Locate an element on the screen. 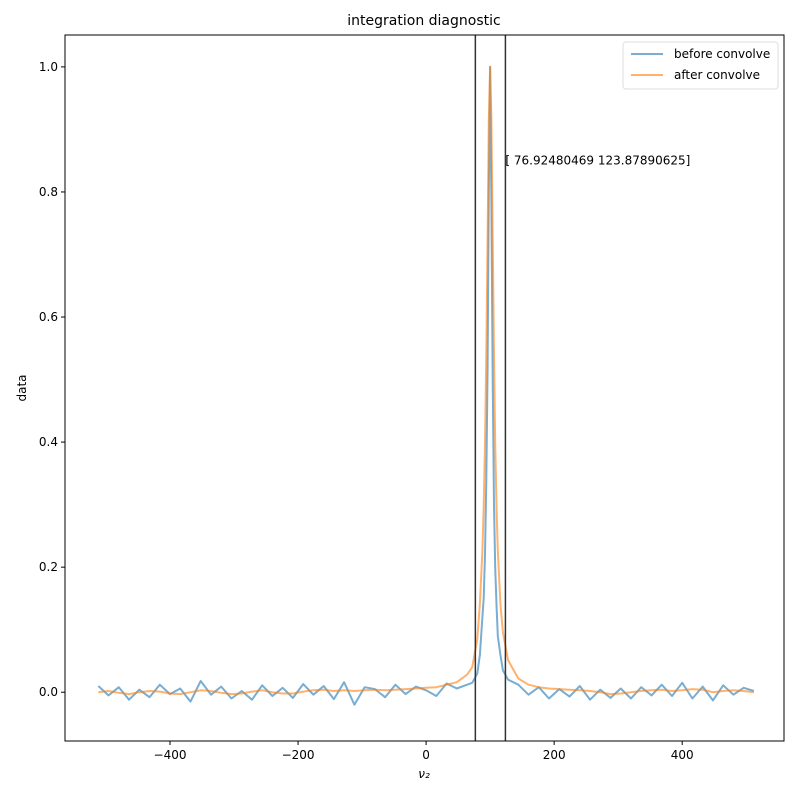 The image size is (800, 800). x-tick: 200 is located at coordinates (554, 751).